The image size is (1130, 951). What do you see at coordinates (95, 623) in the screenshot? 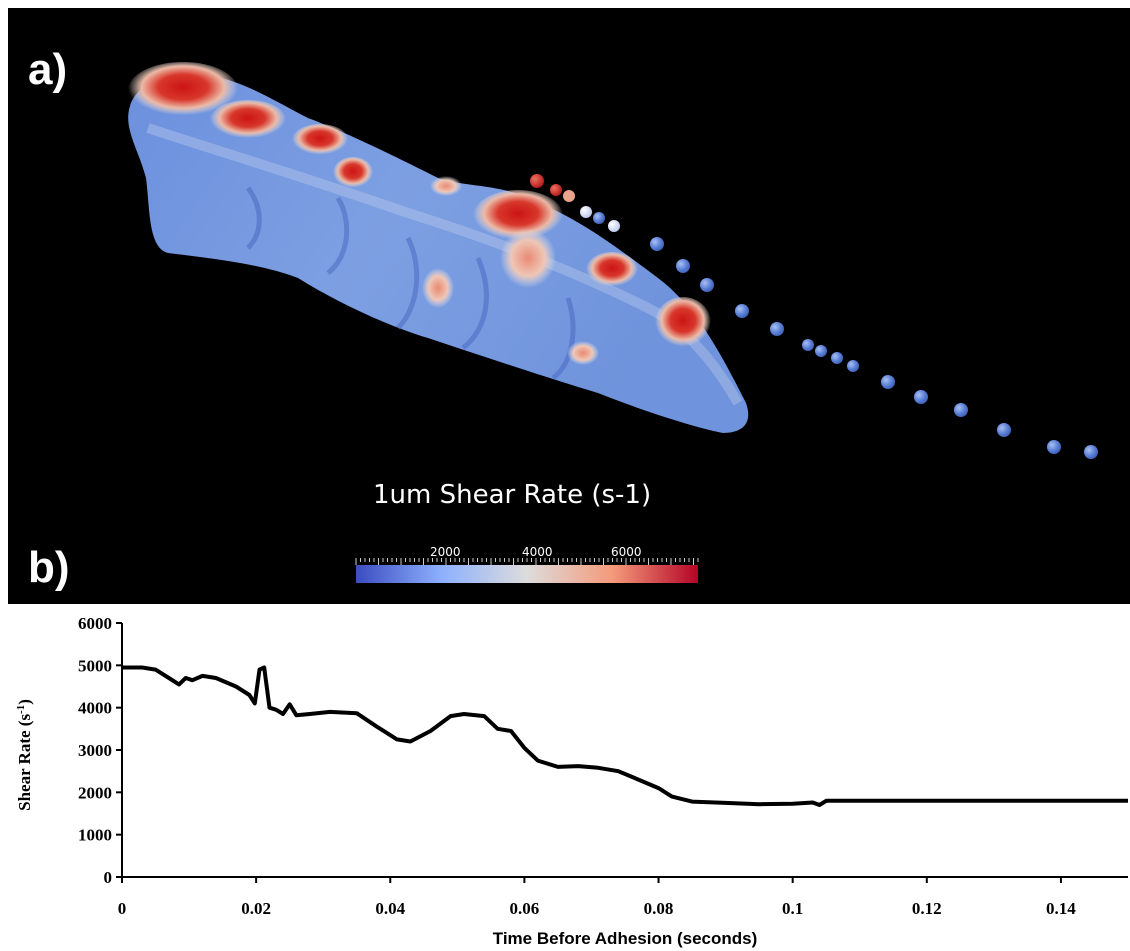
I see `y-tick-label: 6000` at bounding box center [95, 623].